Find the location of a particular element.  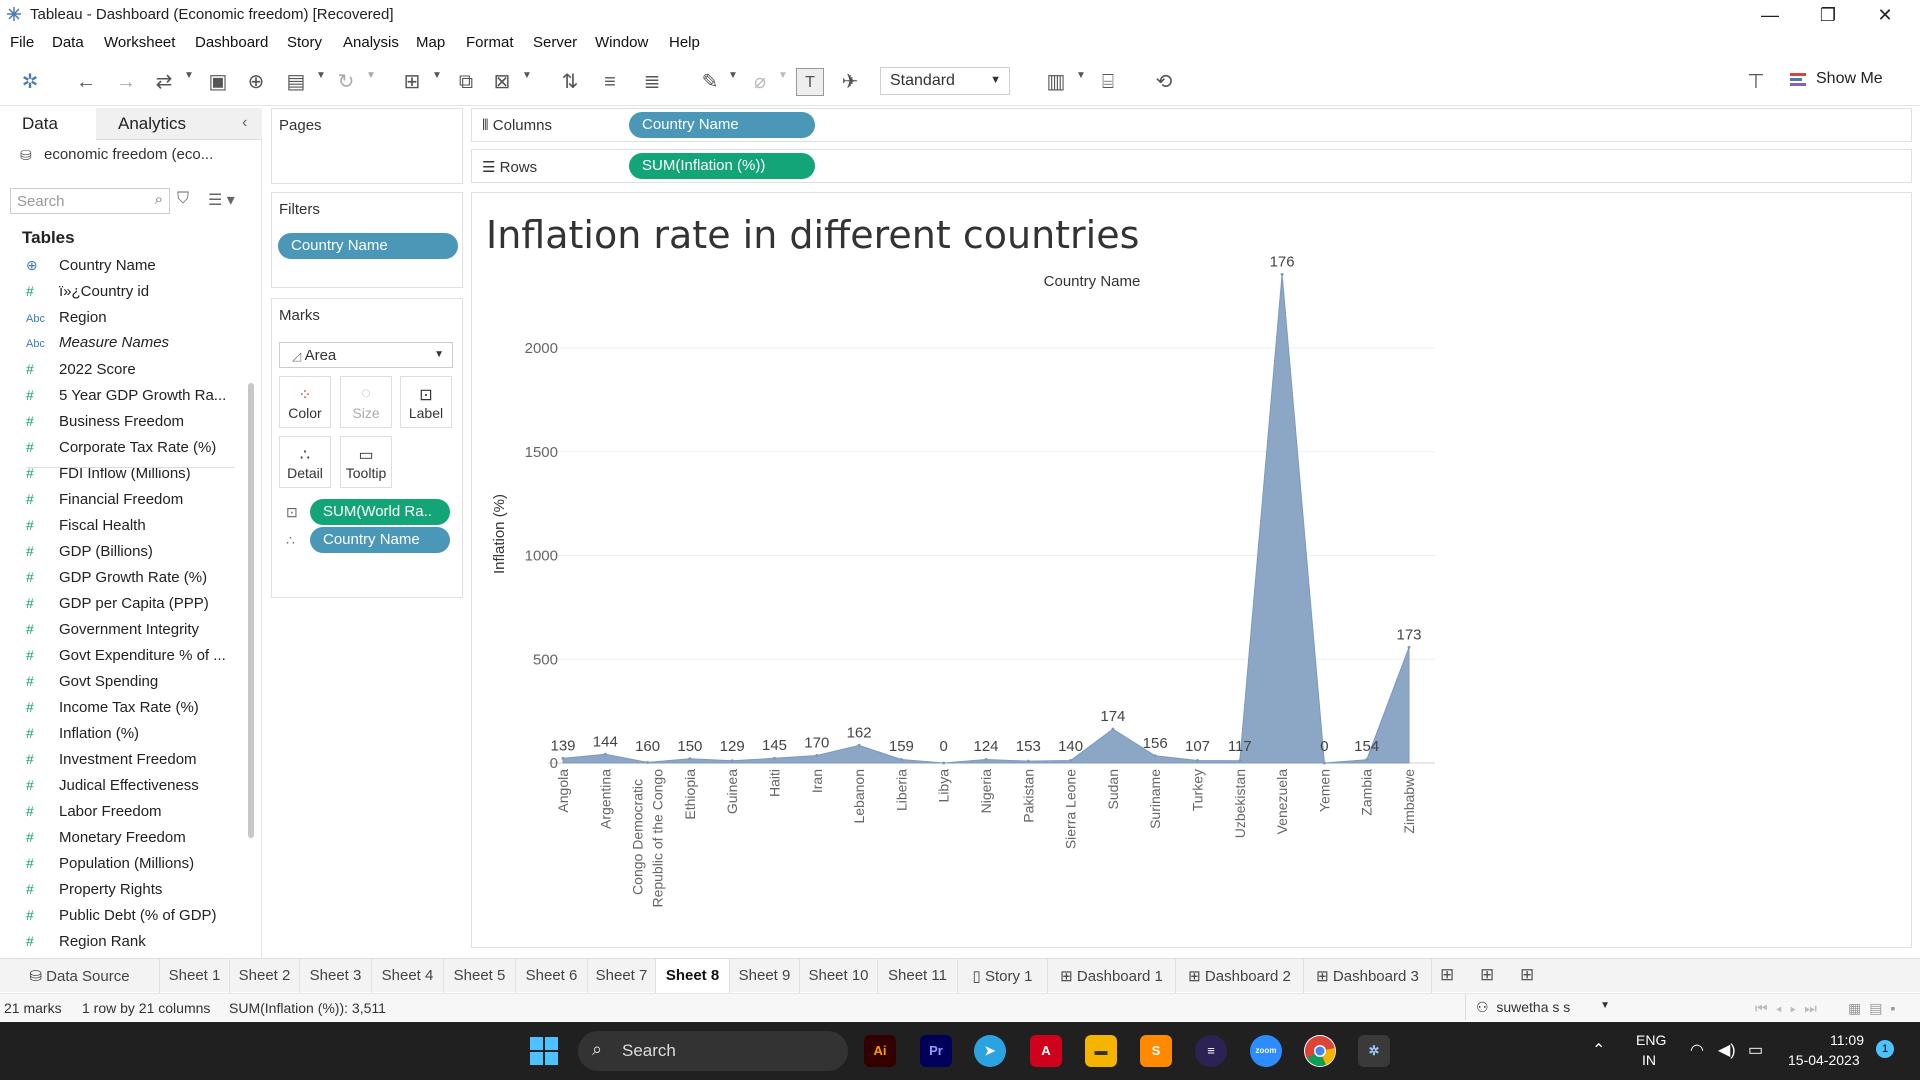

columns-shelf: ⦀ Columns Country Name is located at coordinates (1191, 125).